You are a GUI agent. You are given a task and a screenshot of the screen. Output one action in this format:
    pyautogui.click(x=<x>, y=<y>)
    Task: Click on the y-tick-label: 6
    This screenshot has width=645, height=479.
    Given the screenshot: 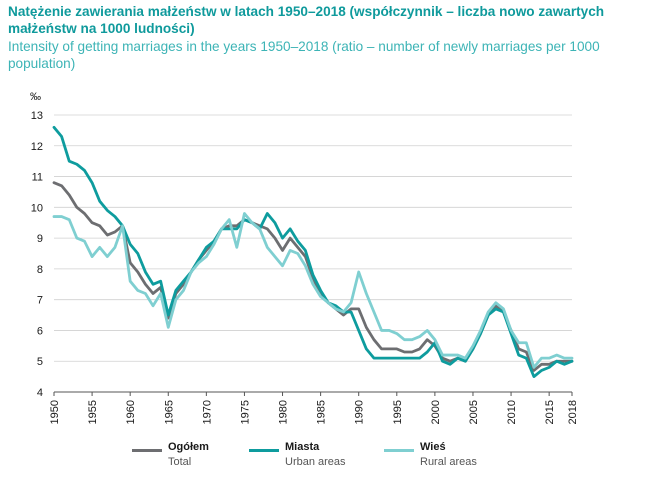 What is the action you would take?
    pyautogui.click(x=40, y=331)
    